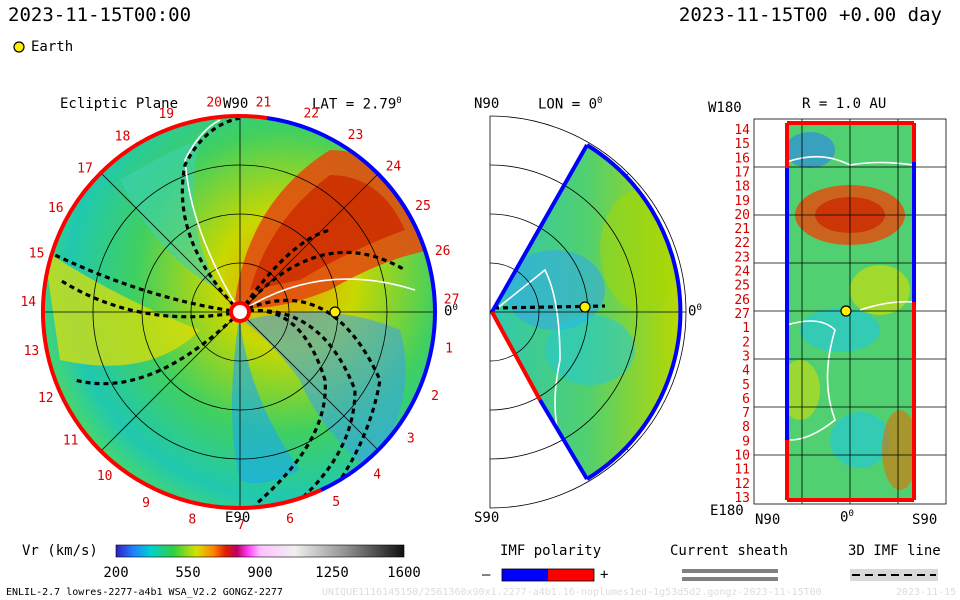 This screenshot has height=600, width=960. What do you see at coordinates (423, 206) in the screenshot?
I see `carrington-label: 25` at bounding box center [423, 206].